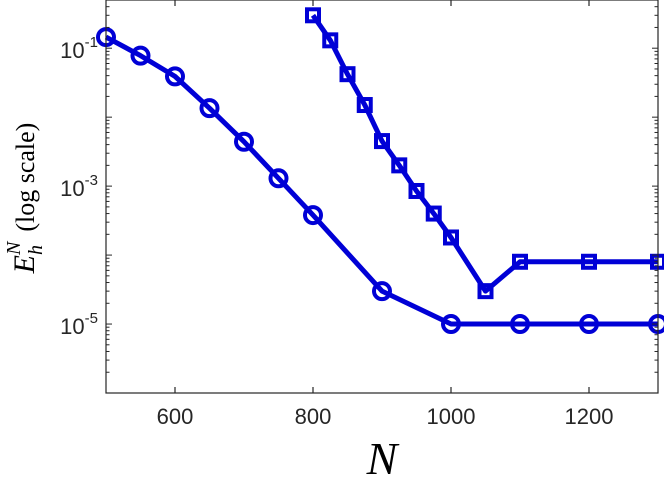  I want to click on y-axis-title-sub: h, so click(36, 250).